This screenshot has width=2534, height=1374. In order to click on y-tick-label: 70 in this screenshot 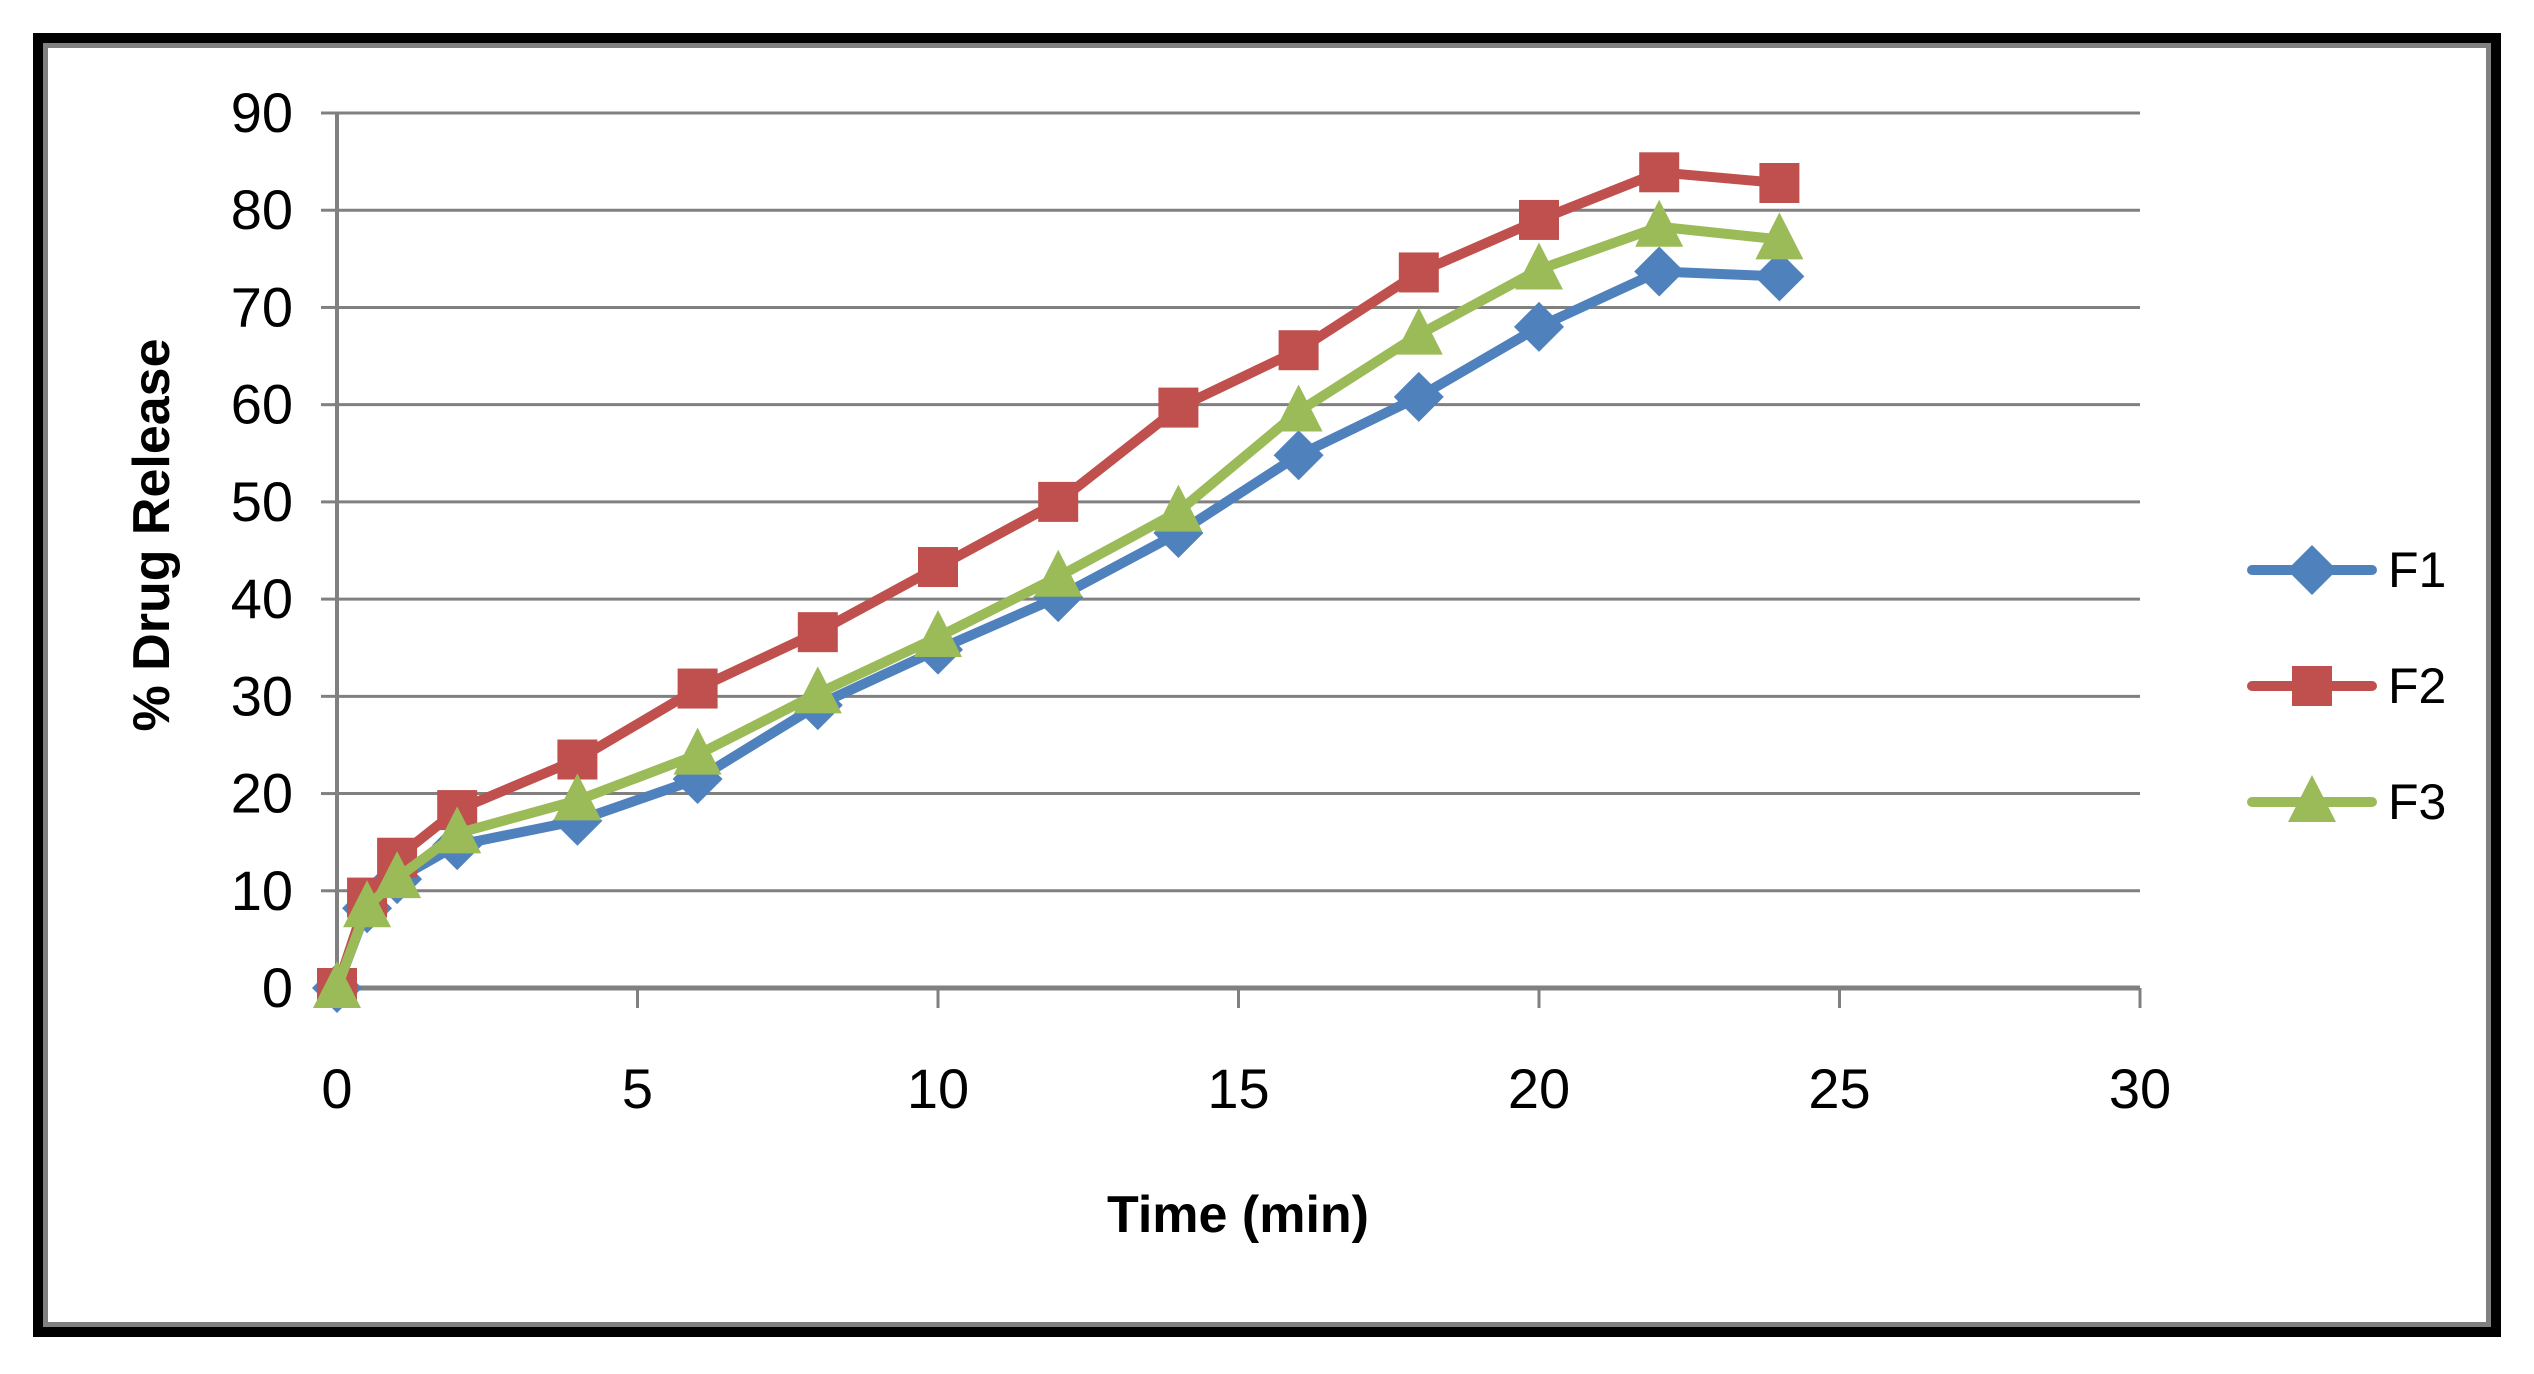, I will do `click(262, 306)`.